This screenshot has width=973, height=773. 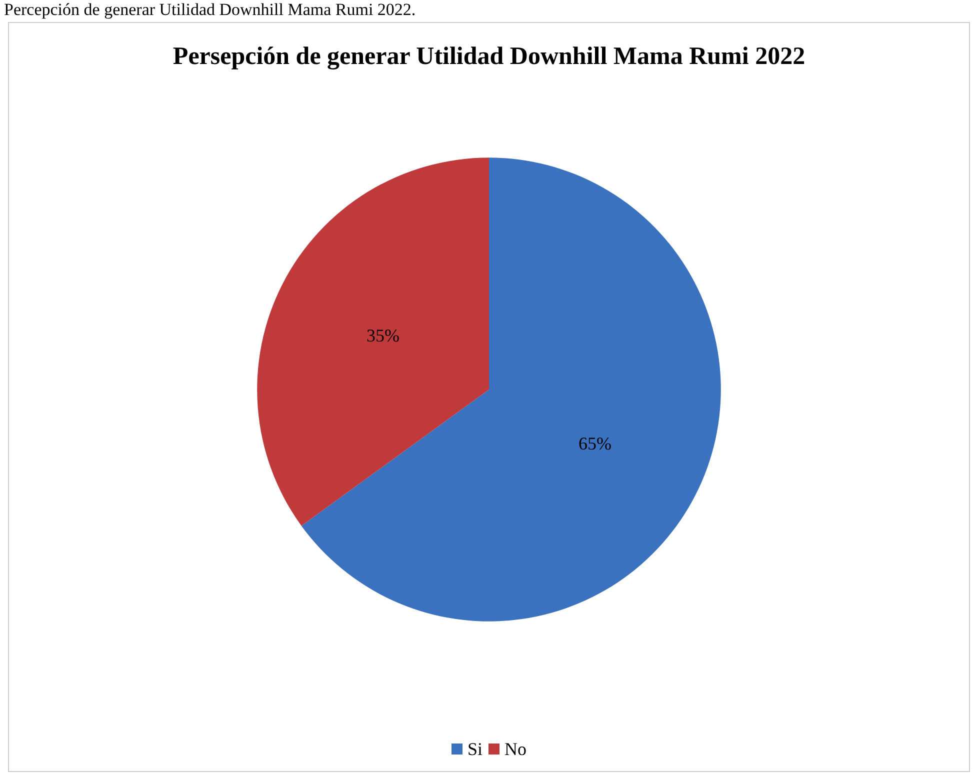 What do you see at coordinates (489, 56) in the screenshot?
I see `chart-title: Persepción de generar Utilidad Downhill Mama Rumi 2022` at bounding box center [489, 56].